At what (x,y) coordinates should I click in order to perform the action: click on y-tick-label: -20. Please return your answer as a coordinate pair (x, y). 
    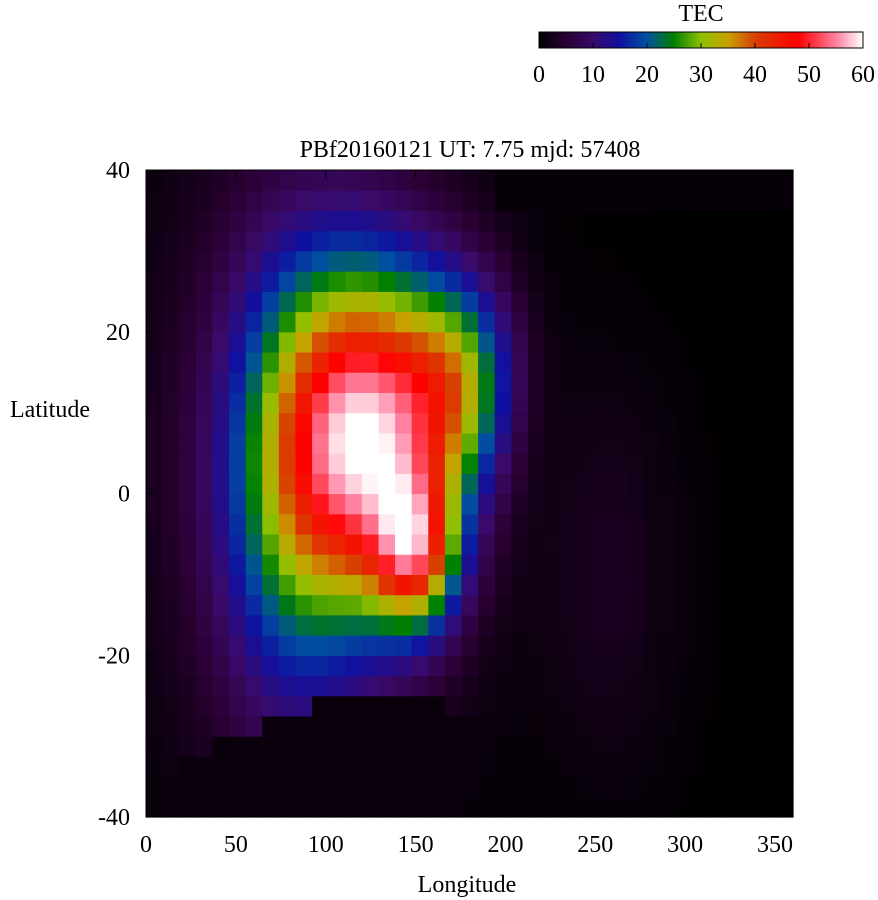
    Looking at the image, I should click on (114, 656).